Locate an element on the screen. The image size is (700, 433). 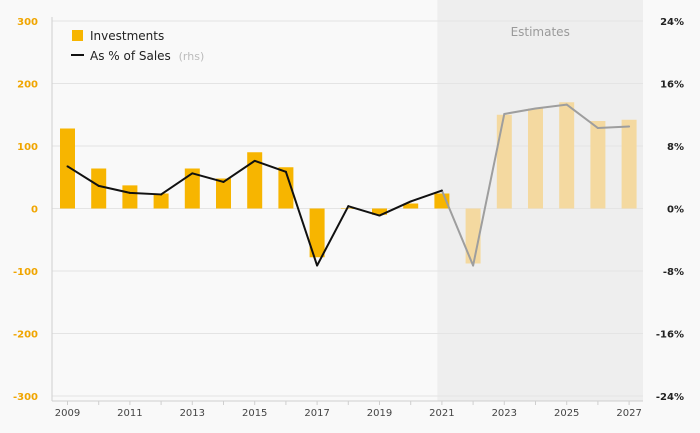
bar-2012 is located at coordinates (161, 201).